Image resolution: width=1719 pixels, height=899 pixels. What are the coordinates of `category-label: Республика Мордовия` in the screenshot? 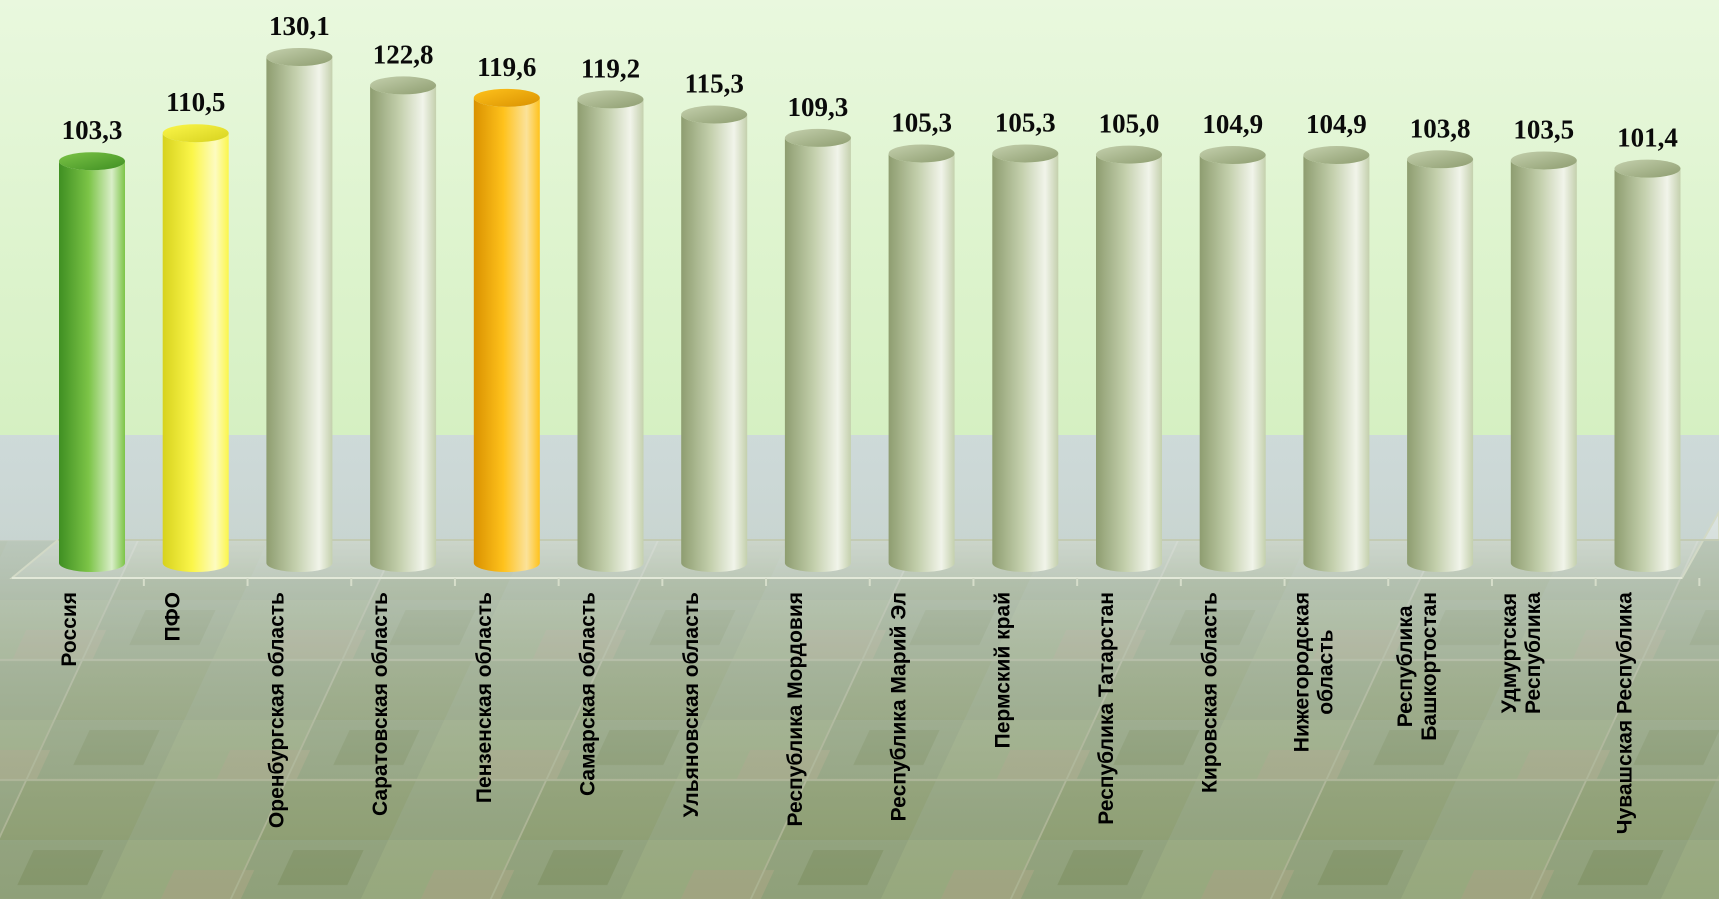 It's located at (795, 709).